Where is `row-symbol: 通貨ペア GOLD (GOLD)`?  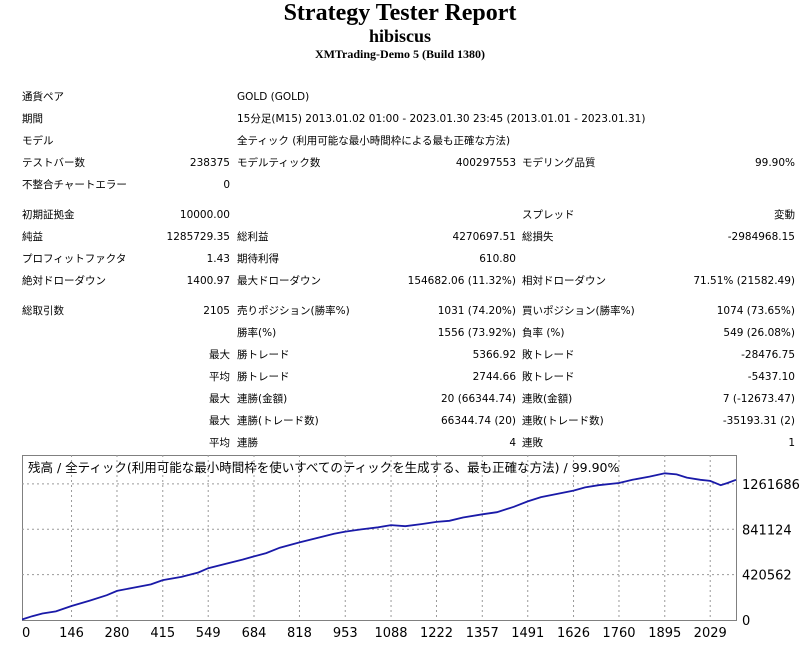 row-symbol: 通貨ペア GOLD (GOLD) is located at coordinates (400, 97).